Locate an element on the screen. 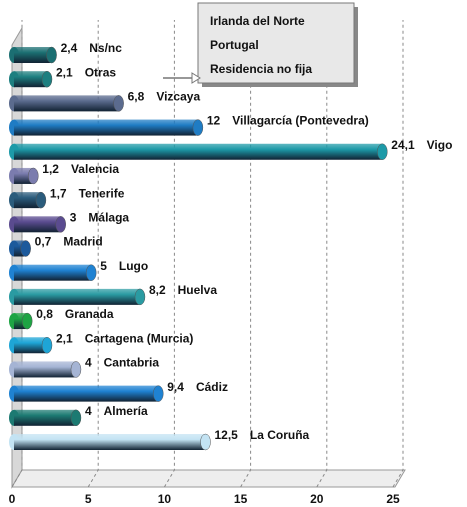  x-tick-label: 10 is located at coordinates (165, 499).